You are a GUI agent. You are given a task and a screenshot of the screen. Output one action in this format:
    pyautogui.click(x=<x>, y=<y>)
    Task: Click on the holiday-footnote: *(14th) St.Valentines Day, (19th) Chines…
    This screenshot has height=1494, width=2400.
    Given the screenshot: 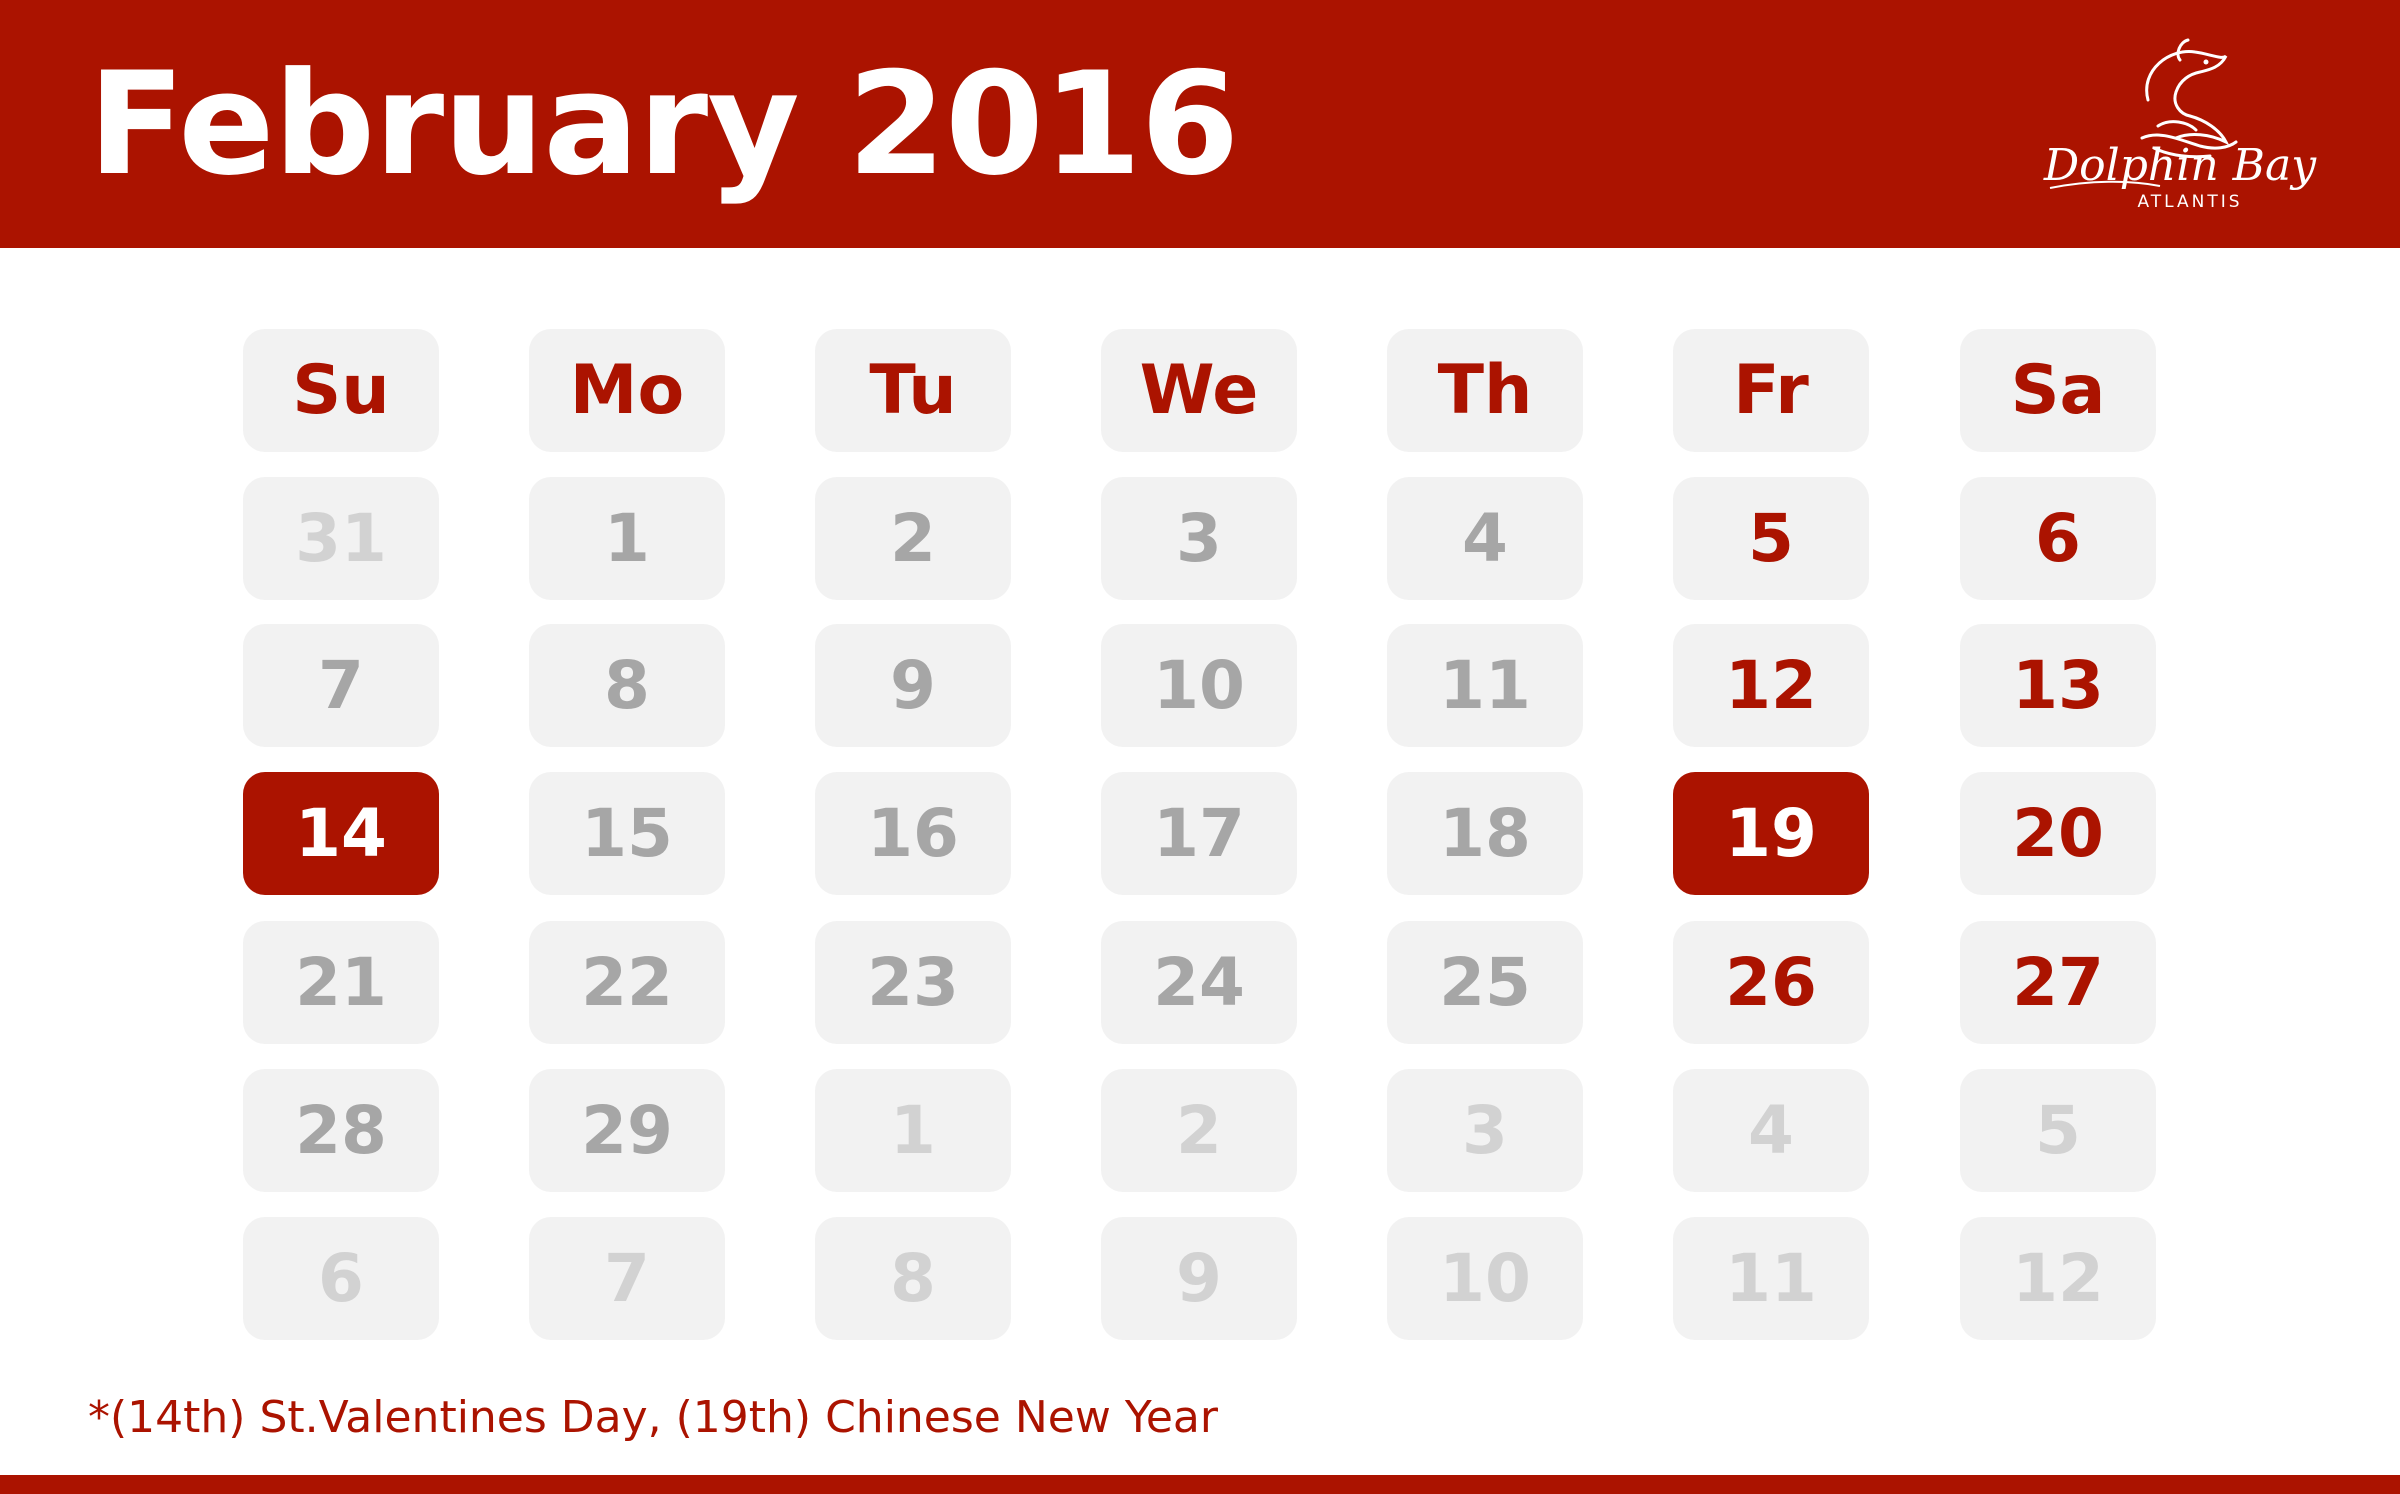 What is the action you would take?
    pyautogui.click(x=653, y=1417)
    